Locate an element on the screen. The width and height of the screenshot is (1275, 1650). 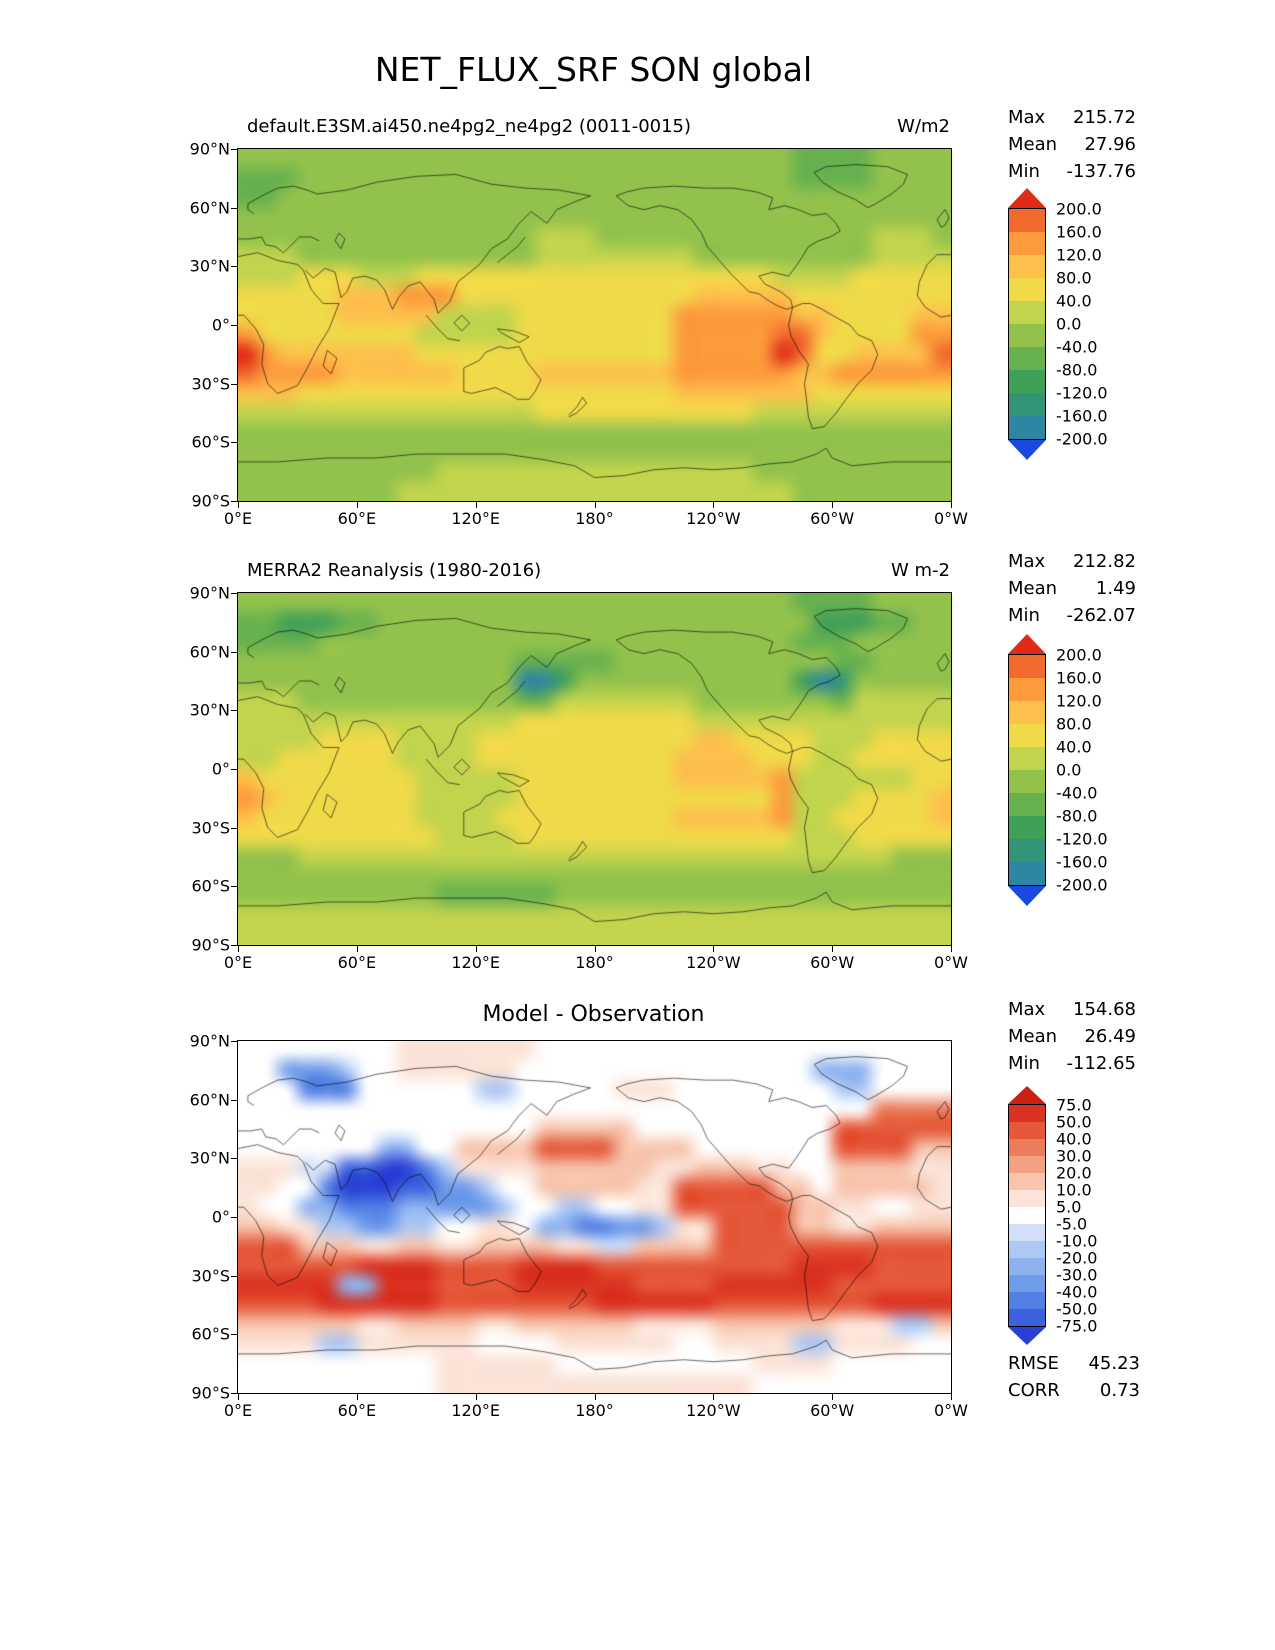
stat-label: Mean is located at coordinates (1033, 144).